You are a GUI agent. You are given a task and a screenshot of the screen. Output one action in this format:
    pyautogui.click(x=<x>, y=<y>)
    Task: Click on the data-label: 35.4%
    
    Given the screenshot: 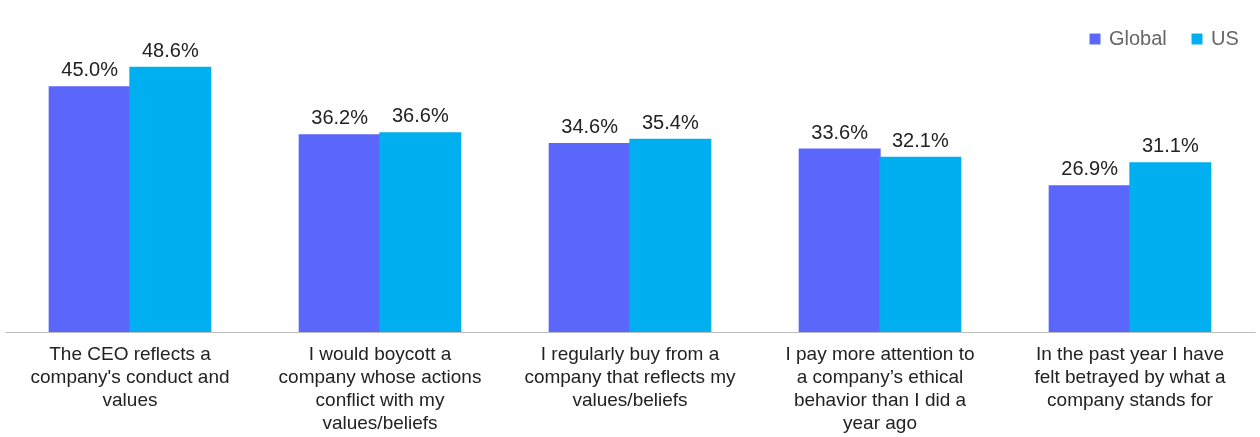 What is the action you would take?
    pyautogui.click(x=670, y=121)
    